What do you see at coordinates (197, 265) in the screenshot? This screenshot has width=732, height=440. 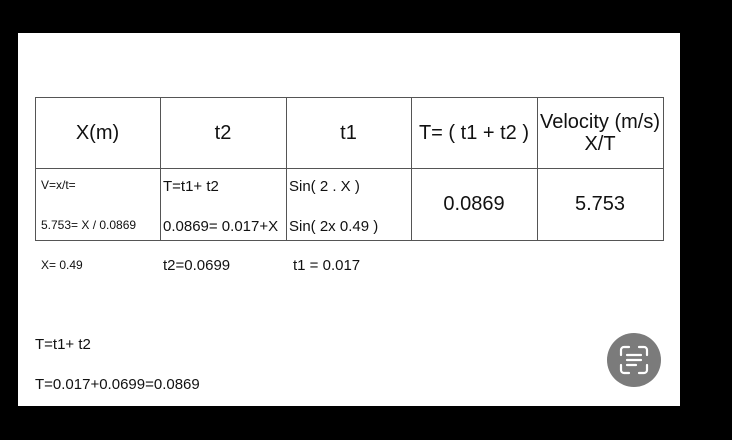 I see `note: t2=0.0699` at bounding box center [197, 265].